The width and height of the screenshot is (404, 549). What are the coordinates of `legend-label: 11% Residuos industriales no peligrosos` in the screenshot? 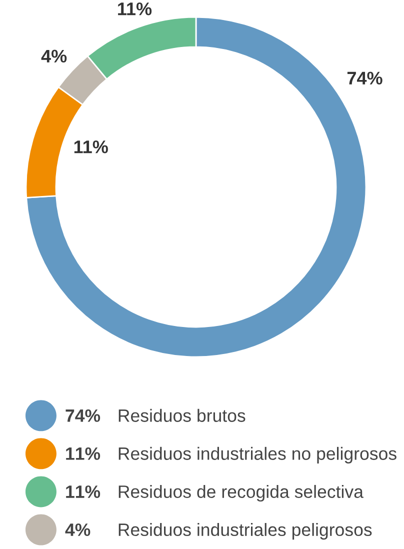 It's located at (231, 455).